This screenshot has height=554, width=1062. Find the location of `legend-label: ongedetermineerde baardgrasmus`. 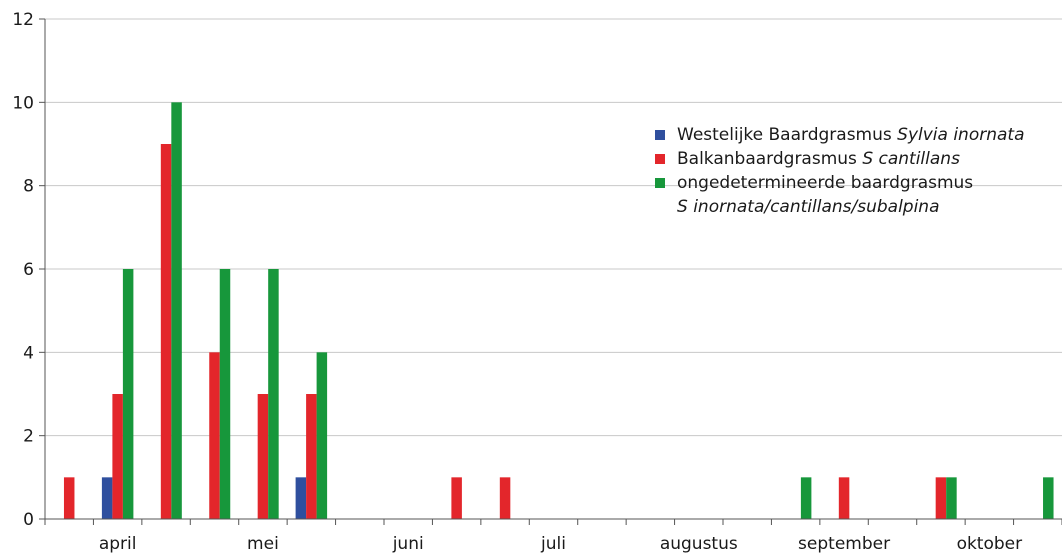

legend-label: ongedetermineerde baardgrasmus is located at coordinates (825, 183).